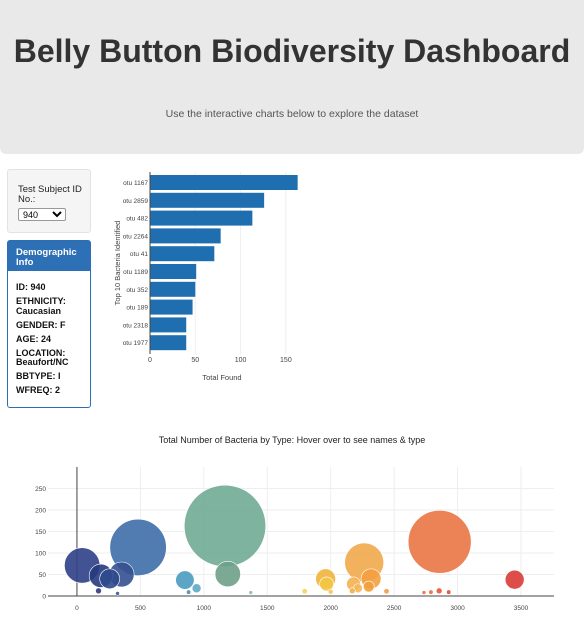  Describe the element at coordinates (139, 254) in the screenshot. I see `bar-category-label: otu 41` at that location.